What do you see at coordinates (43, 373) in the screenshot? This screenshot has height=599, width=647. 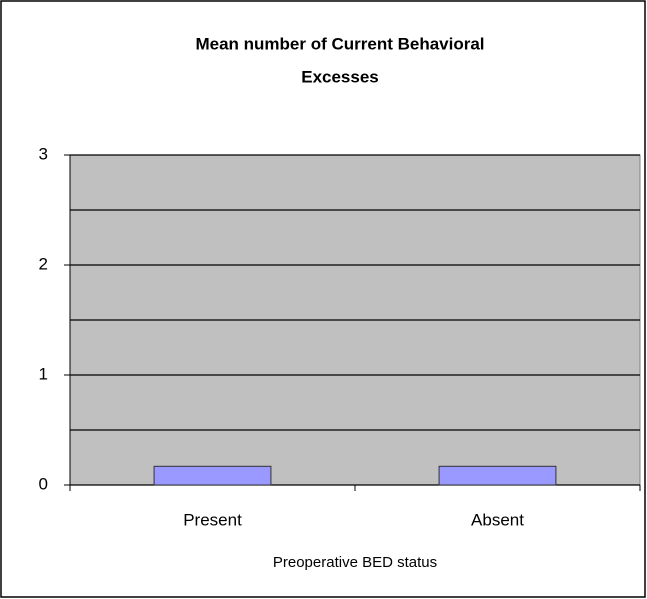 I see `y-tick-label: 1` at bounding box center [43, 373].